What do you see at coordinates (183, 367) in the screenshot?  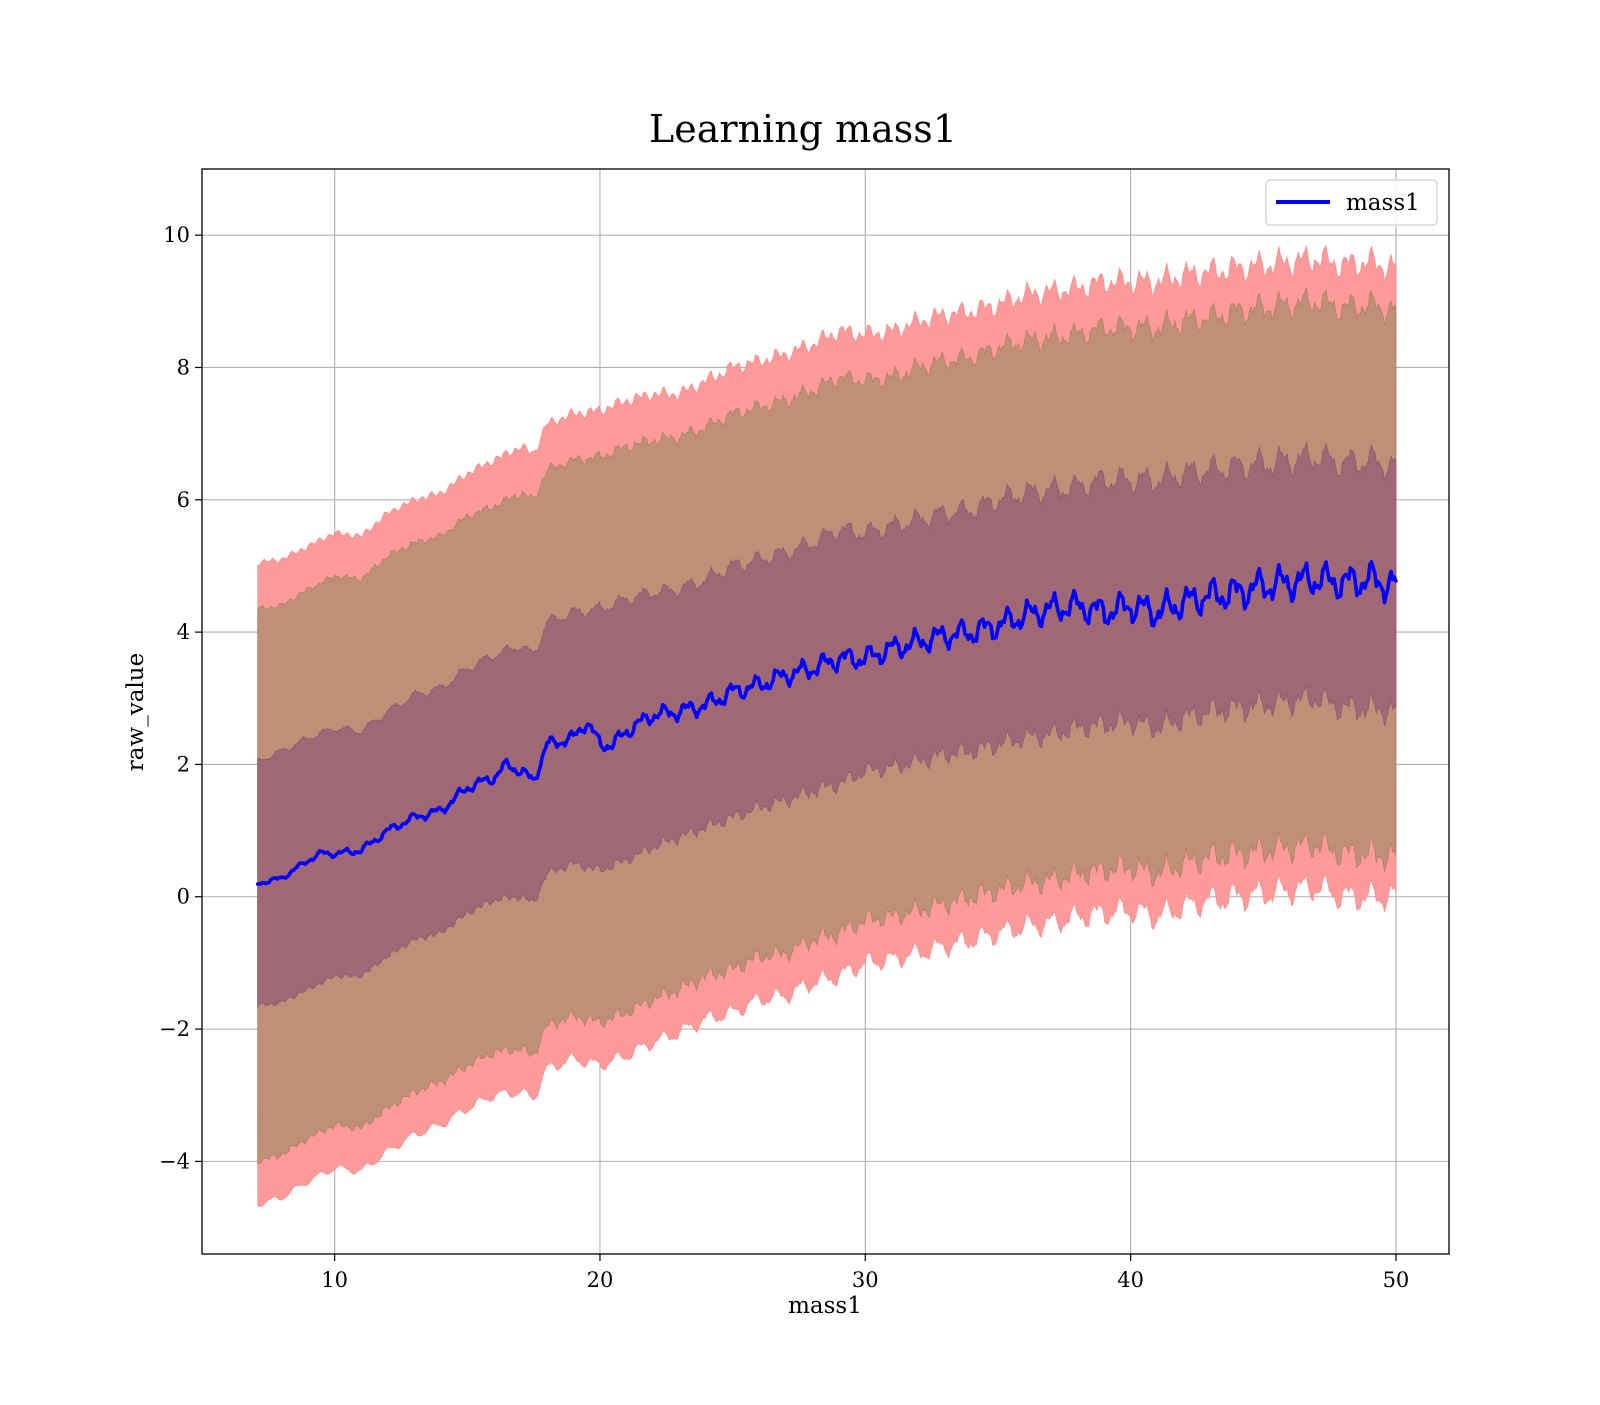 I see `y-tick-label: 8` at bounding box center [183, 367].